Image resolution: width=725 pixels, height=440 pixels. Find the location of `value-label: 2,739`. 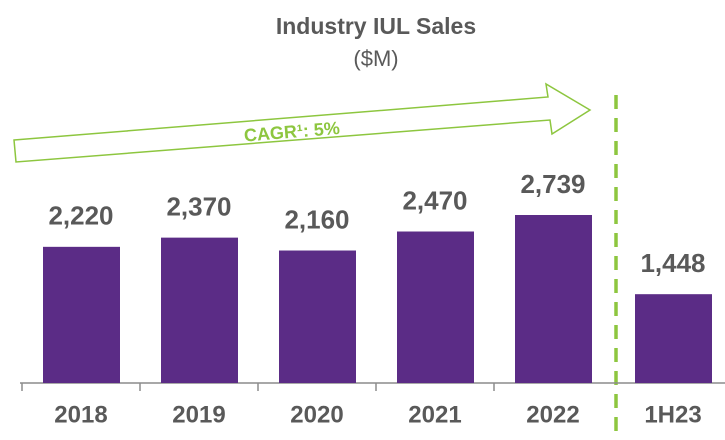

value-label: 2,739 is located at coordinates (552, 184).